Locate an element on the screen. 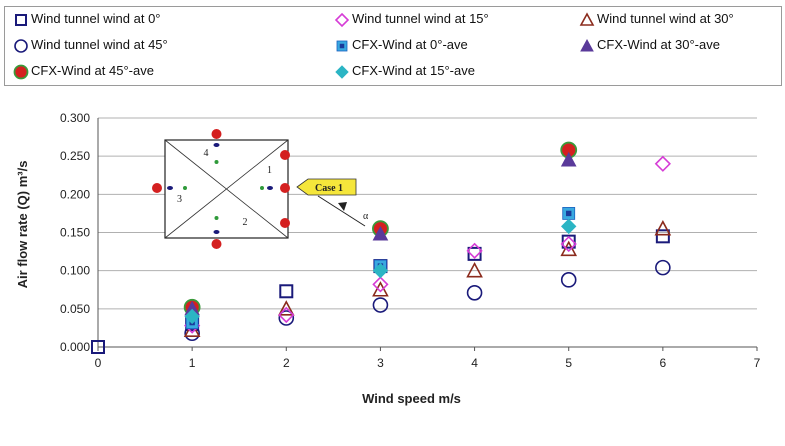  legend-marker-shape-core is located at coordinates (342, 46).